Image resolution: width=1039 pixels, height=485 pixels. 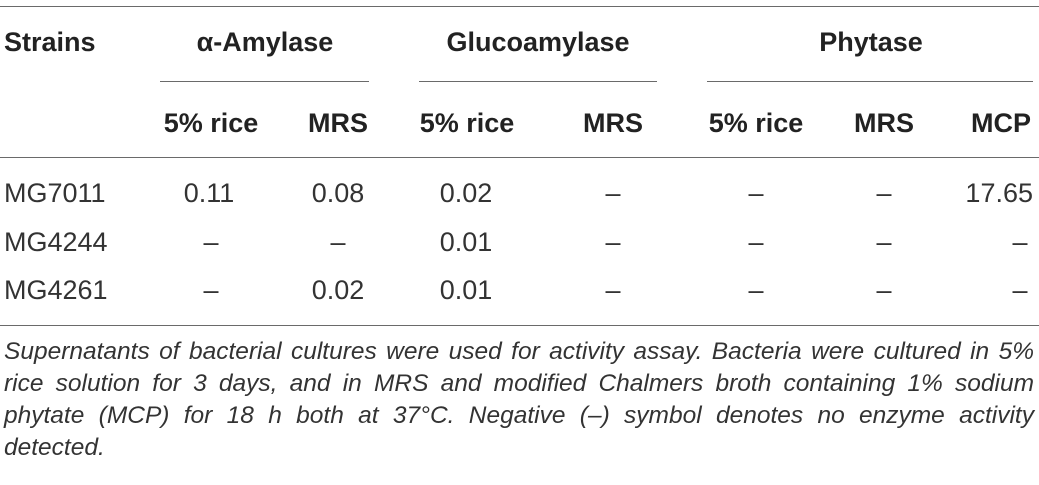 I want to click on row-1-amylase-mrs: 0.08, so click(x=338, y=193).